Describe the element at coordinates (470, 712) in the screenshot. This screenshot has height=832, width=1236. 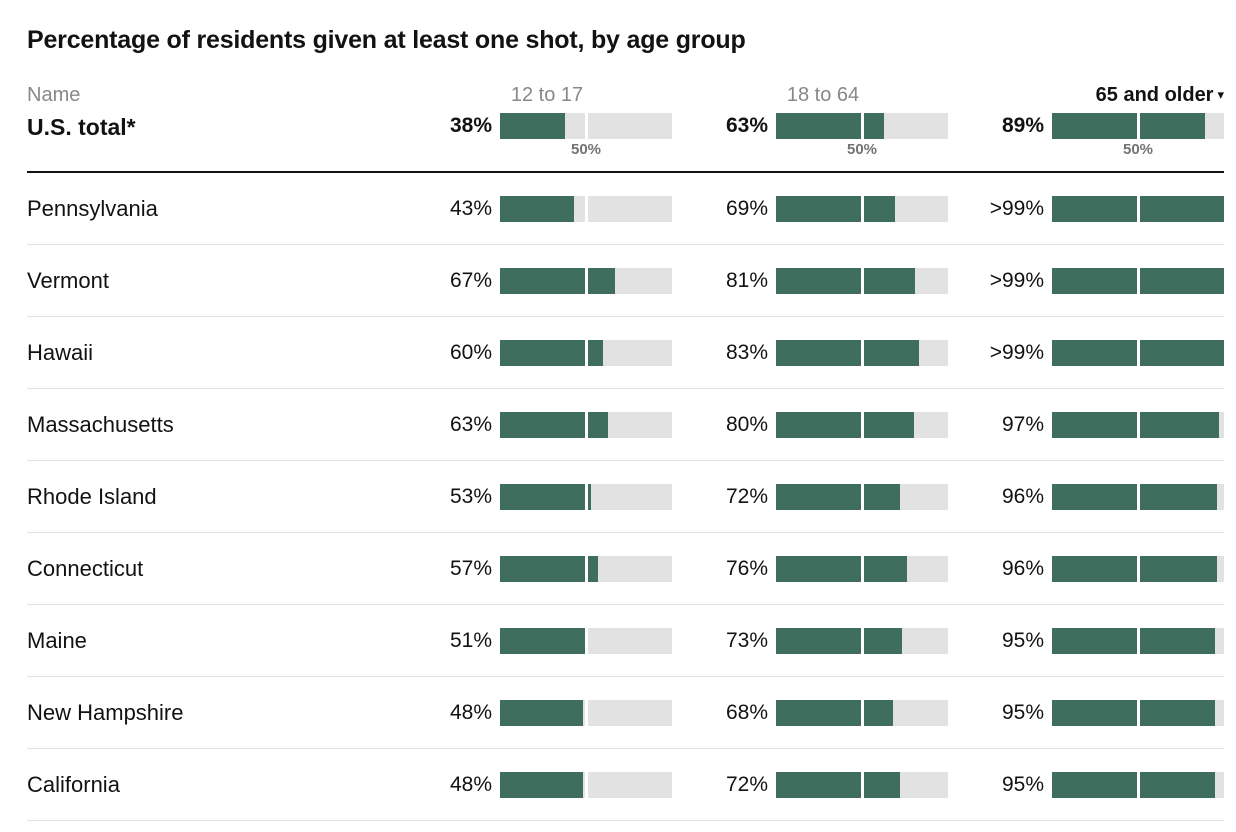
I see `value-label: 48%` at that location.